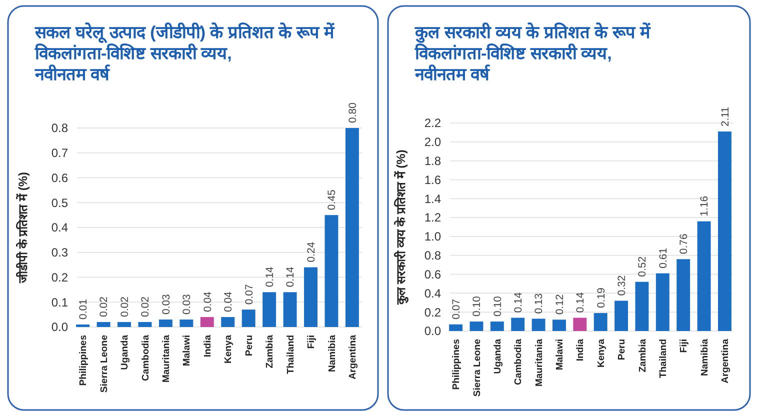 This screenshot has width=757, height=417. Describe the element at coordinates (533, 53) in the screenshot. I see `chart-title: कुल सरकारी व्यय के प्रतिशत के रूप में विकलांगता-विशिष्ट सरकारी व्यय, नवीनतम वर्ष` at that location.